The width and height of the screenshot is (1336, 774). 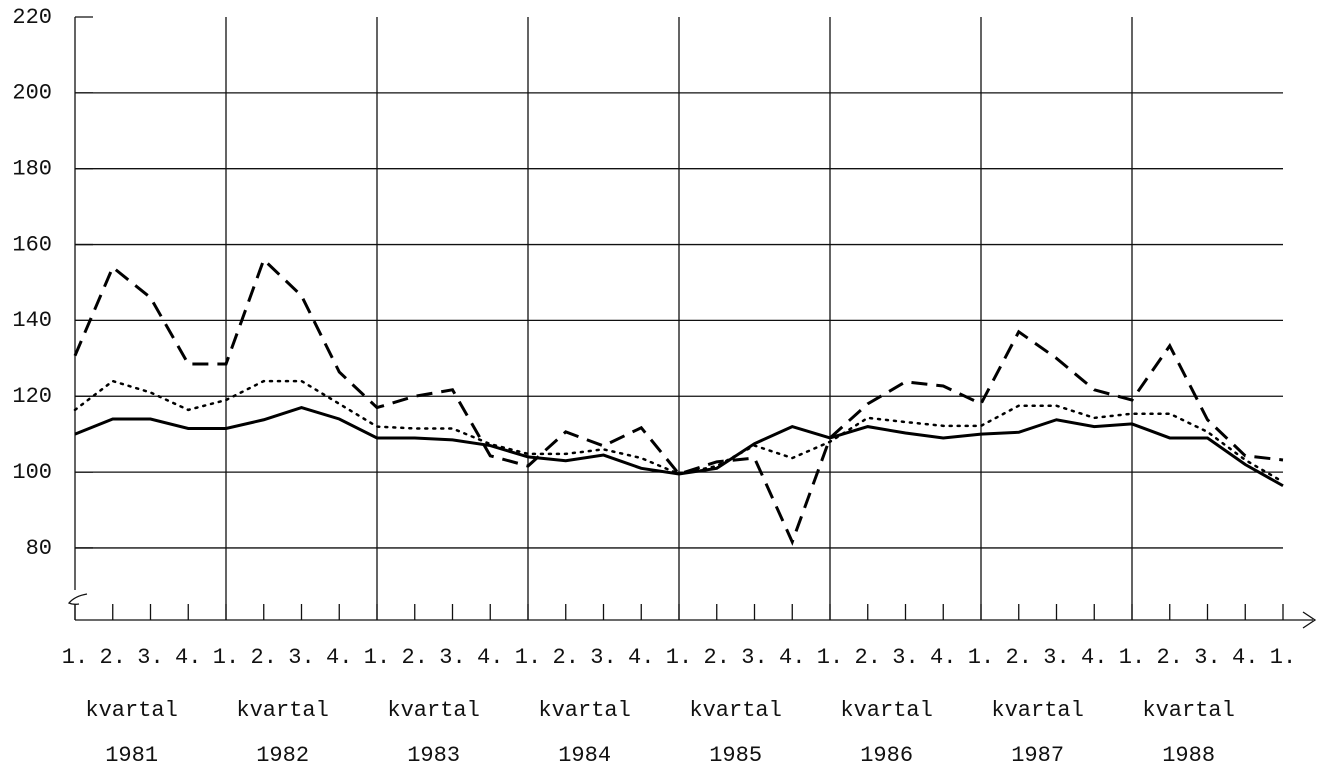 I want to click on group-year: 1983, so click(x=433, y=755).